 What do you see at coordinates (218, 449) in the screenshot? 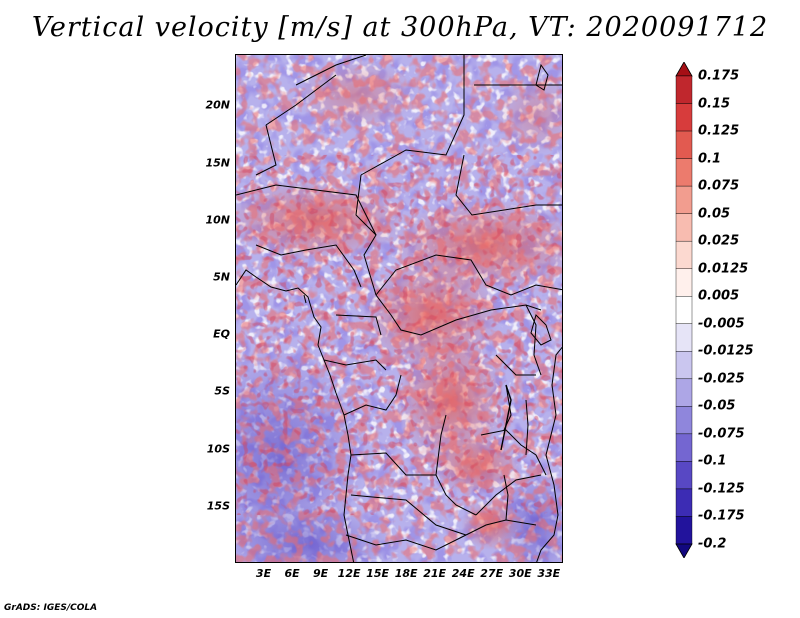
I see `lat-tick-label: 10S` at bounding box center [218, 449].